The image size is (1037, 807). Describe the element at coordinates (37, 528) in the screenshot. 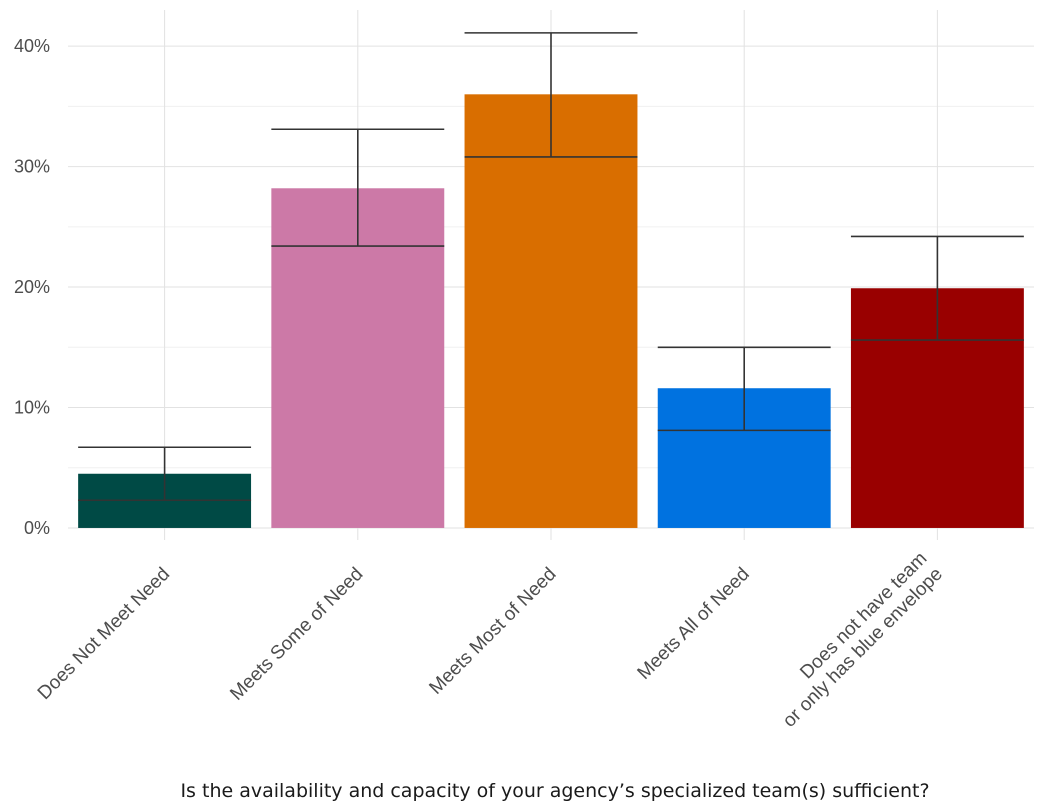

I see `y-tick-label: 0%` at that location.